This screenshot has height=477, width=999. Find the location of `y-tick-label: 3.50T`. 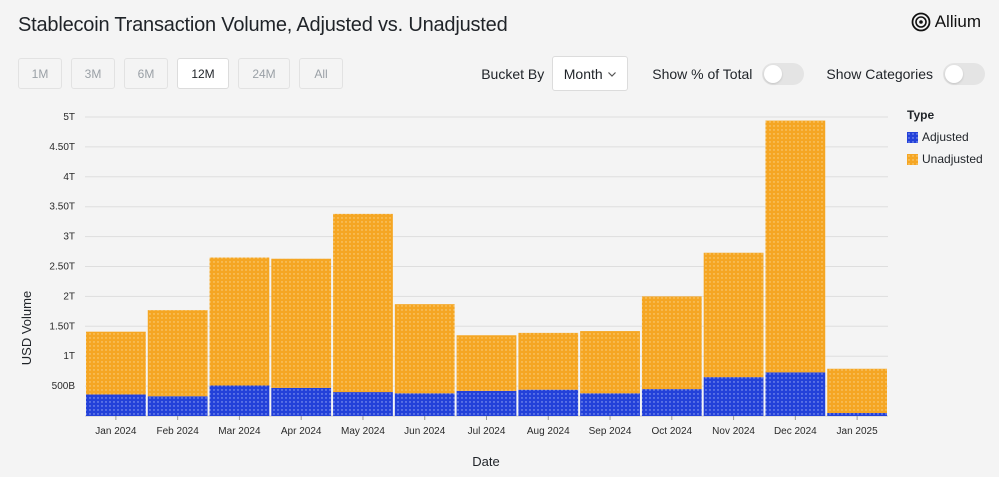

y-tick-label: 3.50T is located at coordinates (62, 207).